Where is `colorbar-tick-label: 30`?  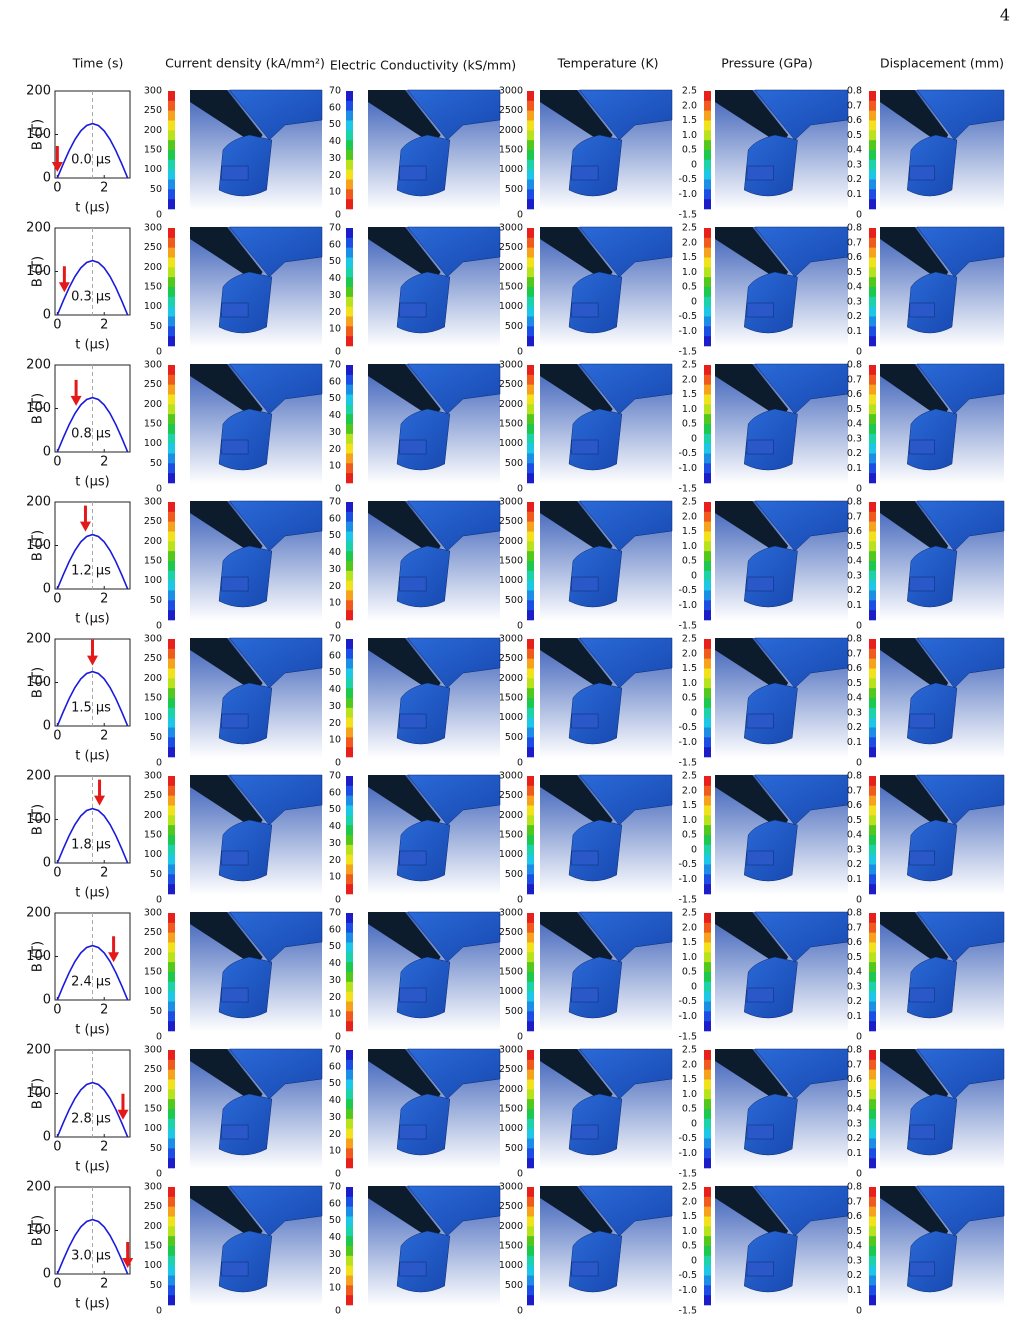 colorbar-tick-label: 30 is located at coordinates (335, 1117).